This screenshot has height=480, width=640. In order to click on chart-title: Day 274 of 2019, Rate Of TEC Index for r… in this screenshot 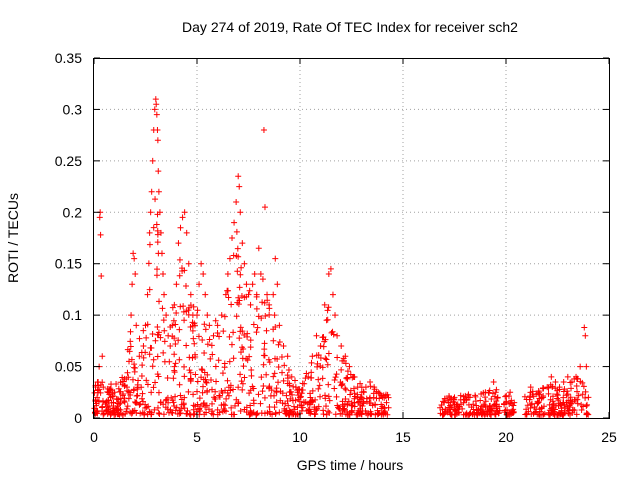, I will do `click(350, 27)`.